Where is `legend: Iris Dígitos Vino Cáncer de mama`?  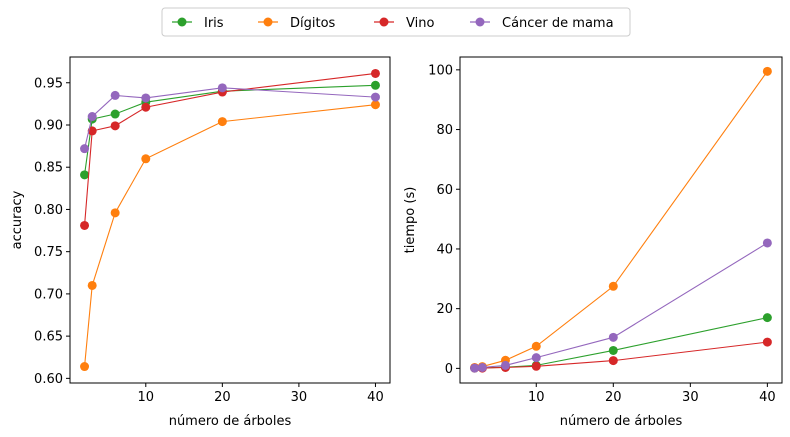
legend: Iris Dígitos Vino Cáncer de mama is located at coordinates (396, 22).